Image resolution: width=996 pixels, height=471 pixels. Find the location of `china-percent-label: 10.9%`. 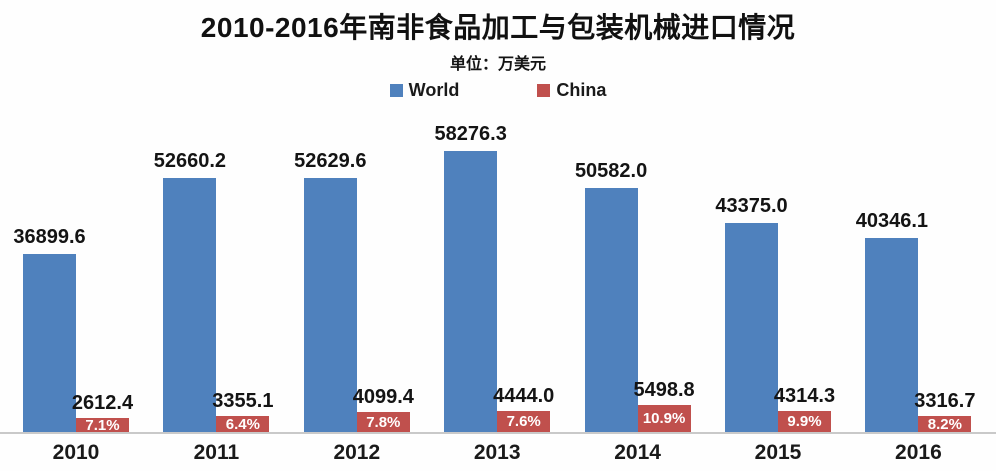

china-percent-label: 10.9% is located at coordinates (664, 418).